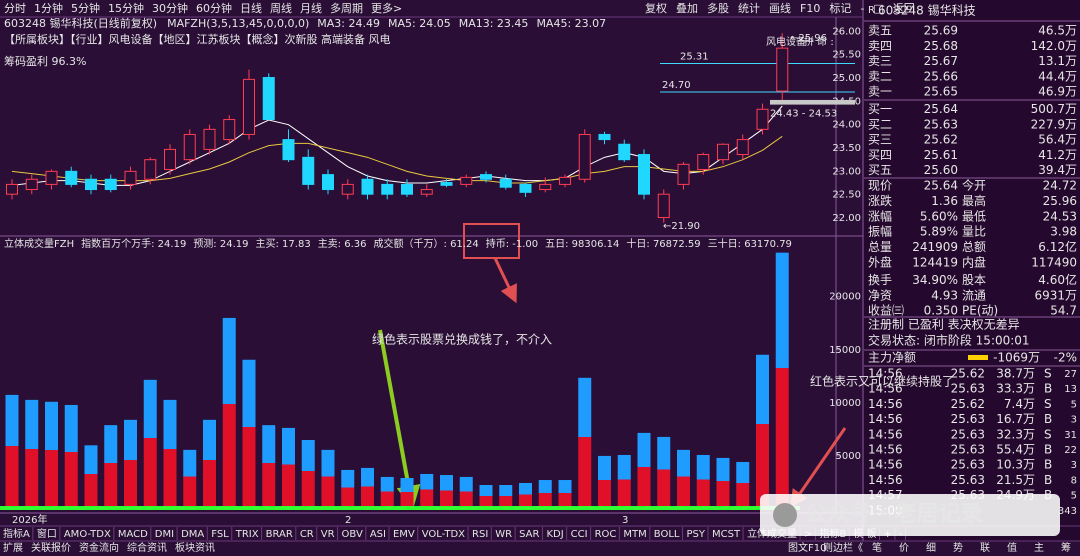  Describe the element at coordinates (251, 8) in the screenshot. I see `period-tab: 日线` at that location.